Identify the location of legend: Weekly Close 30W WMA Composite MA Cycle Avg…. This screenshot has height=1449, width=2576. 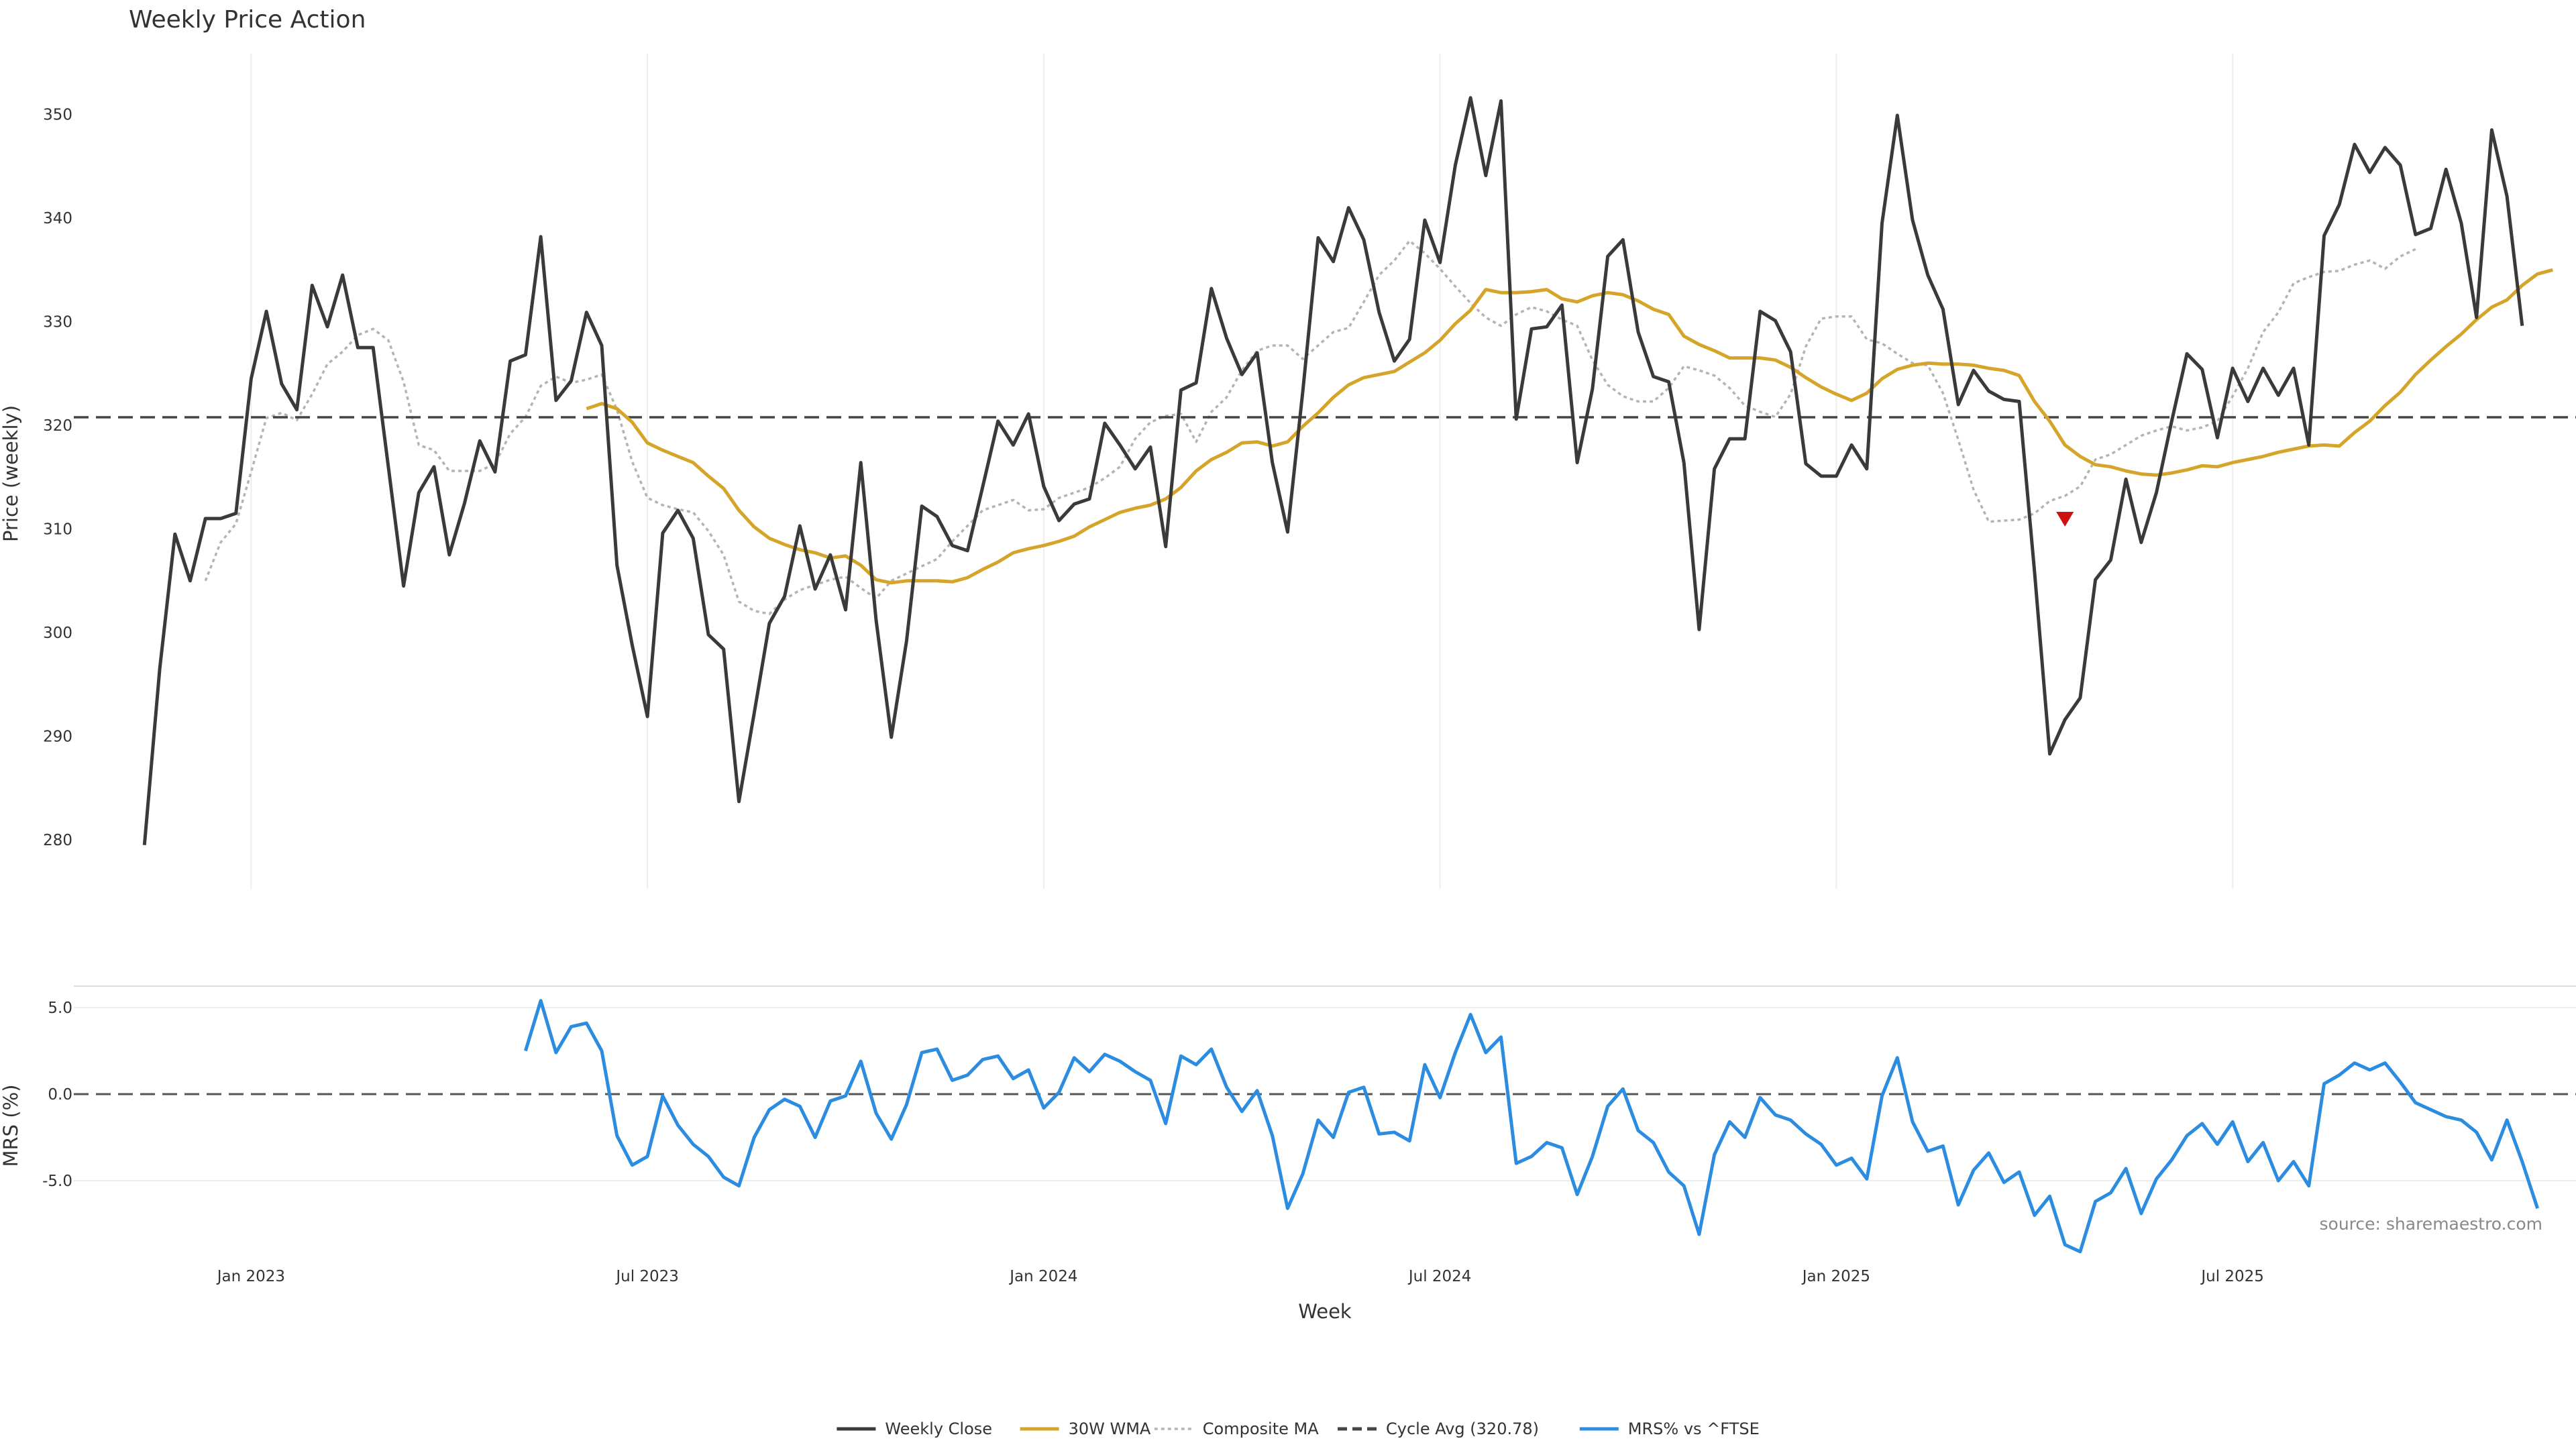
(1298, 1428).